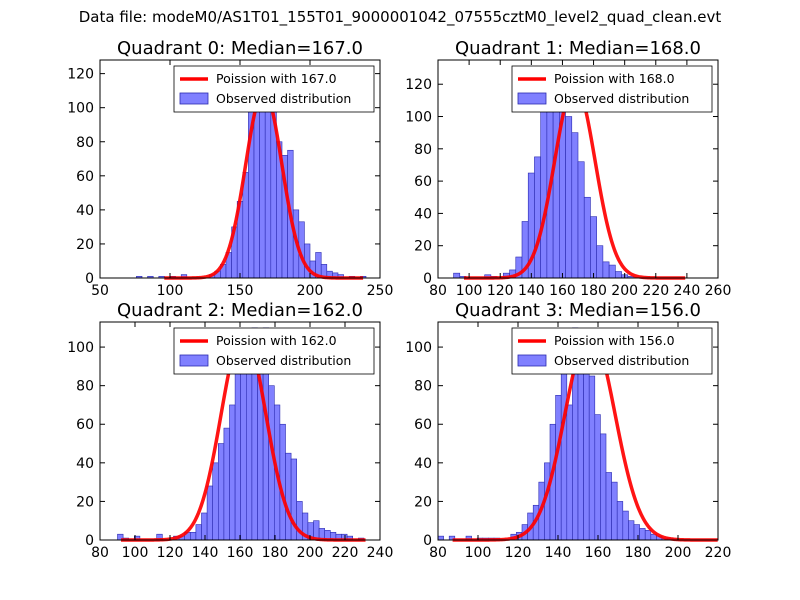 The height and width of the screenshot is (600, 800). Describe the element at coordinates (380, 291) in the screenshot. I see `x-tick-label: 250` at that location.